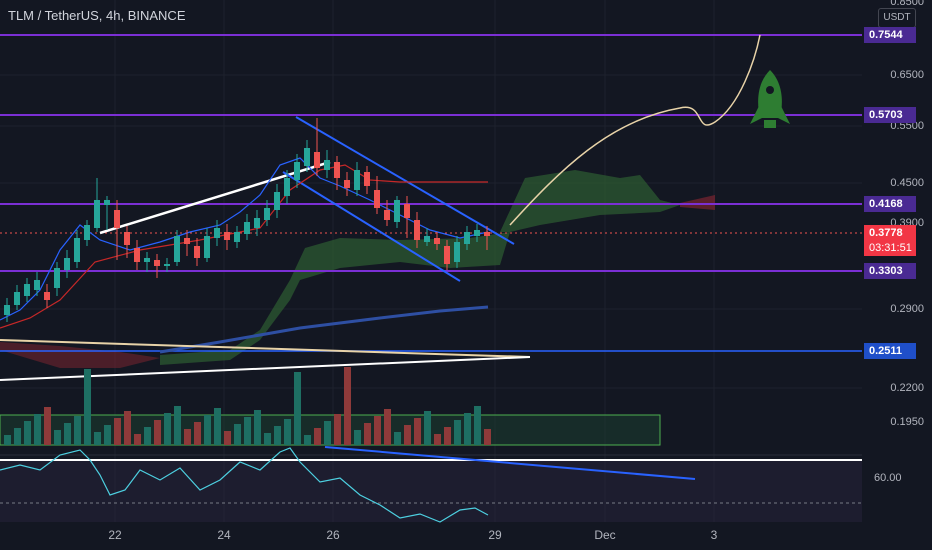  I want to click on candle-countdown: 03:31:51, so click(890, 248).